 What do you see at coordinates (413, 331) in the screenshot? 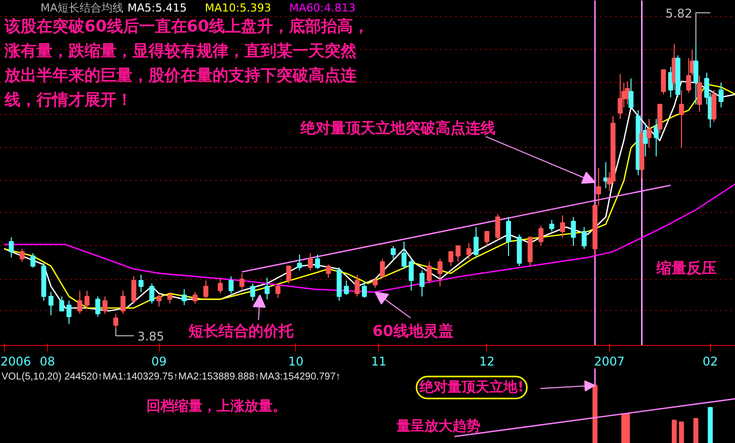
I see `annotation: 60线地灵盖` at bounding box center [413, 331].